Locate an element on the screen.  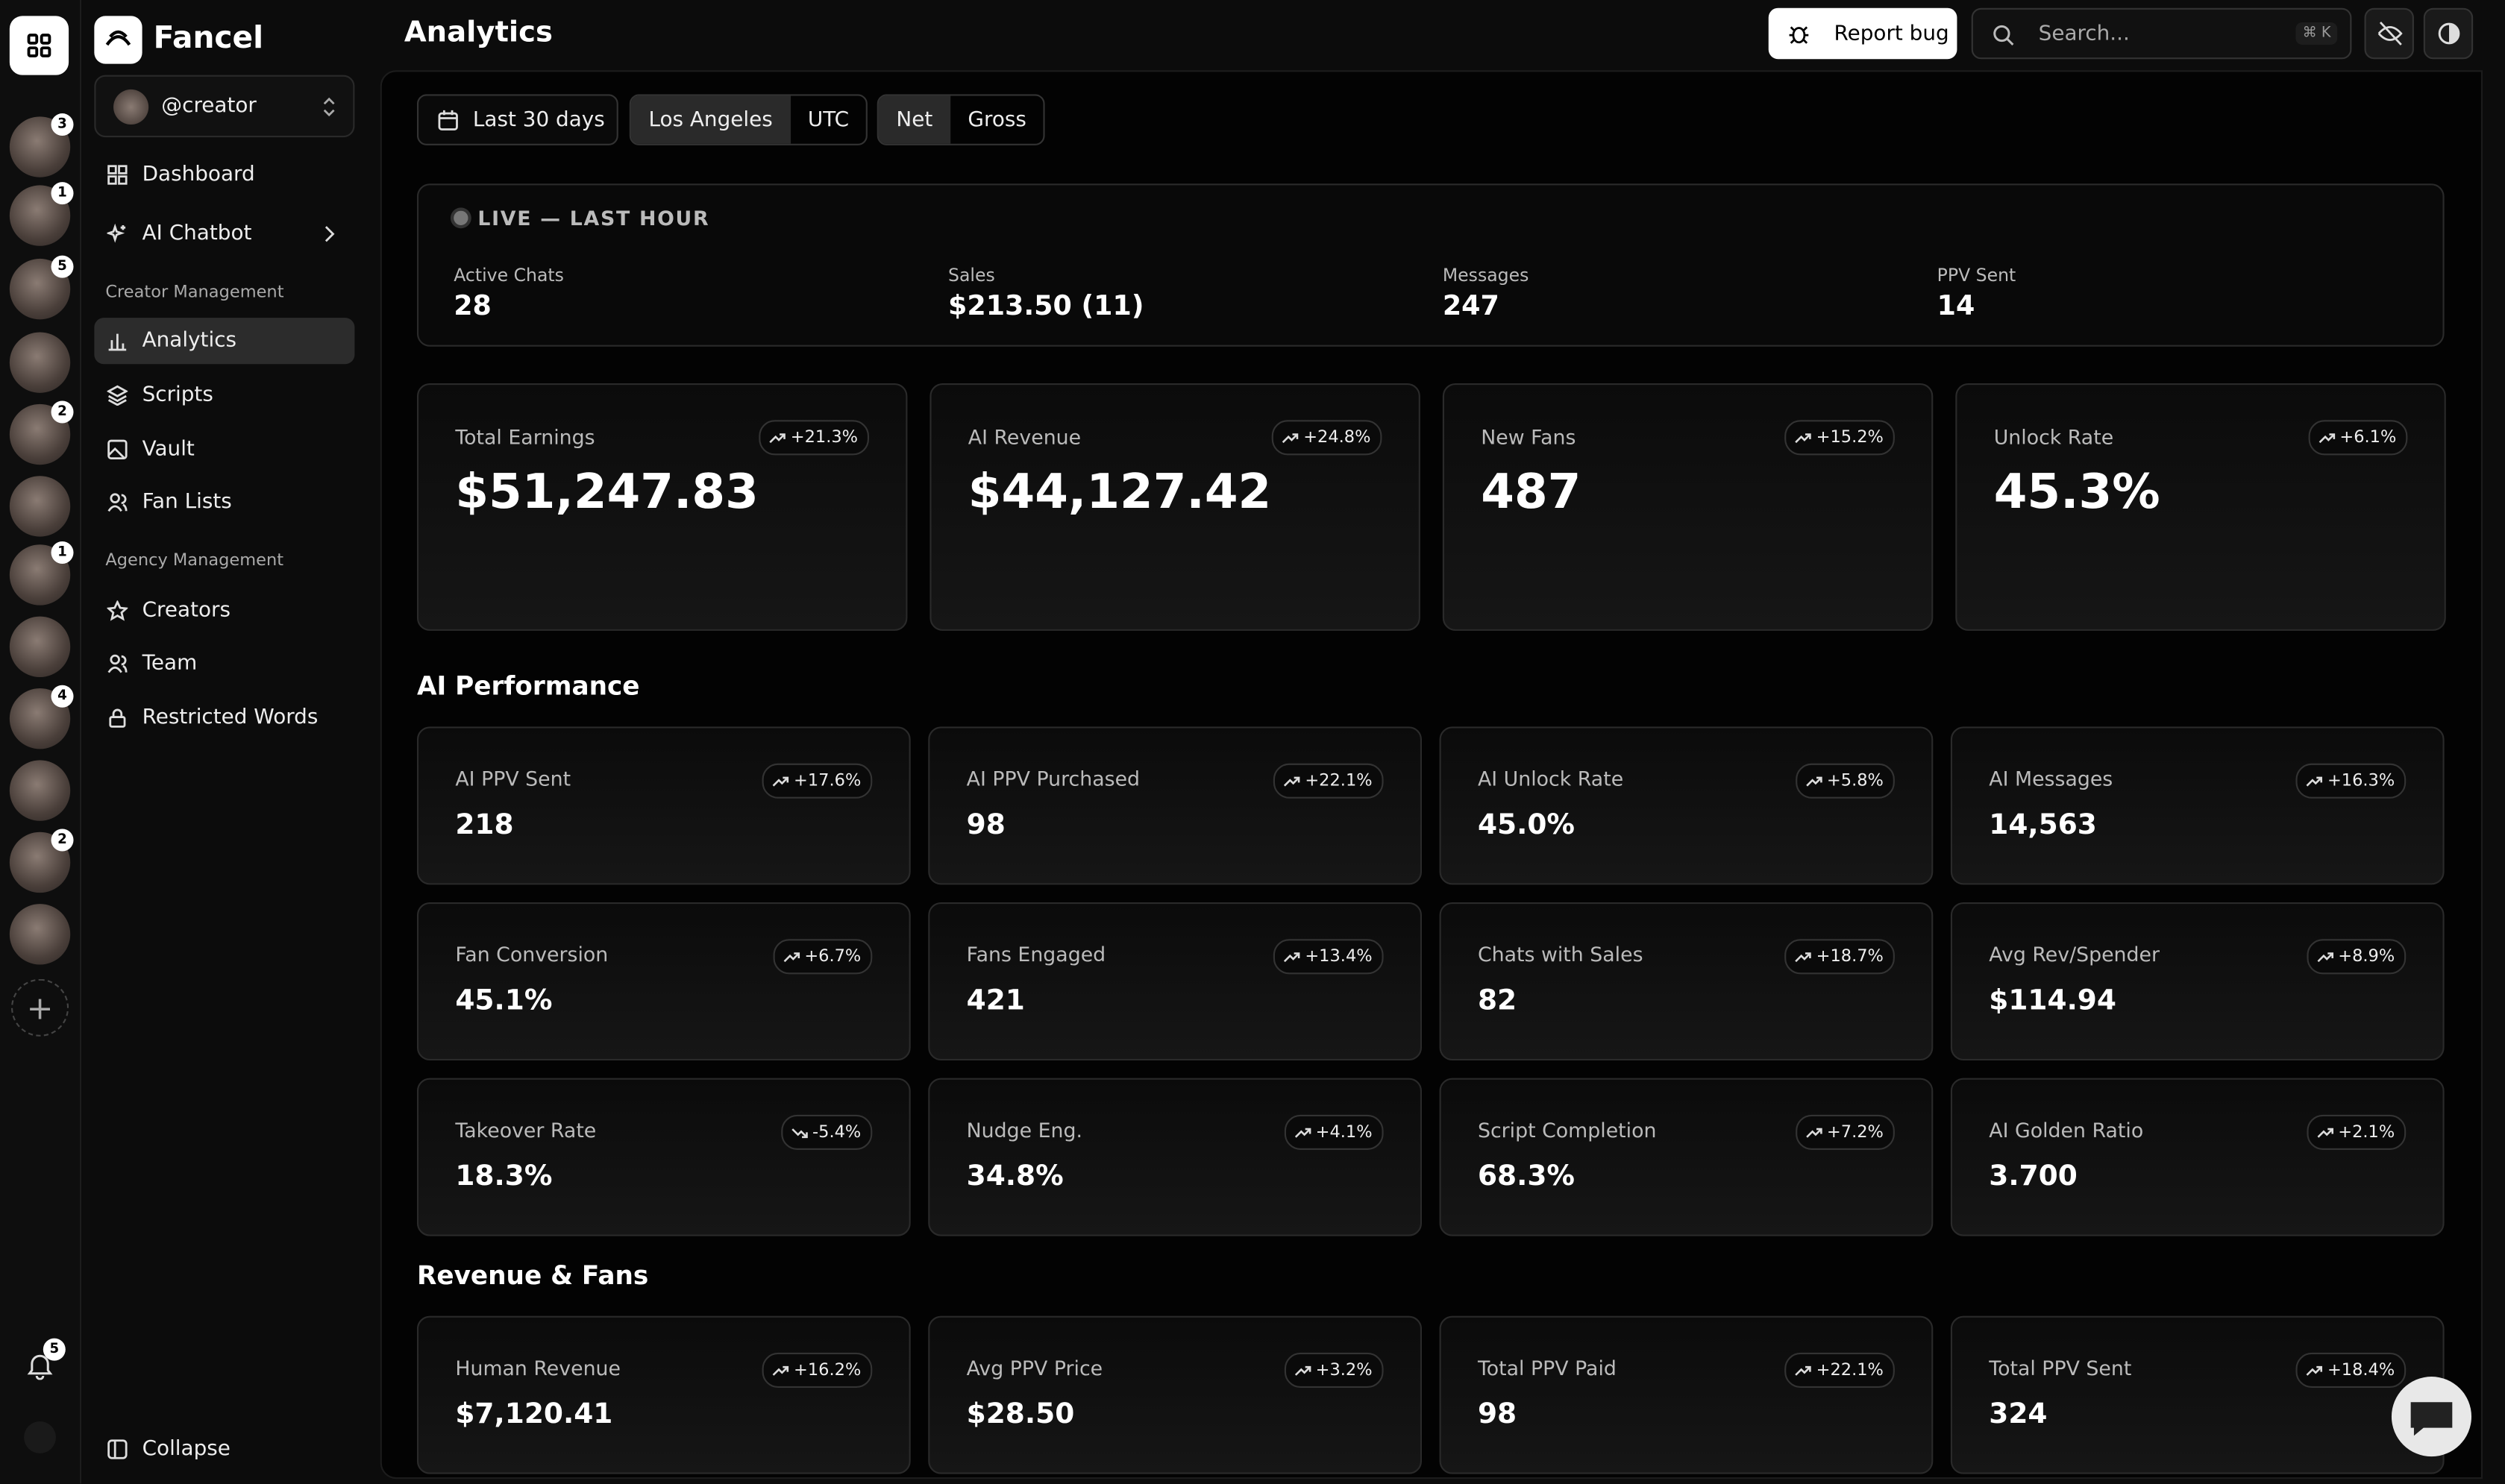
metric-label: AI Messages is located at coordinates (2051, 778).